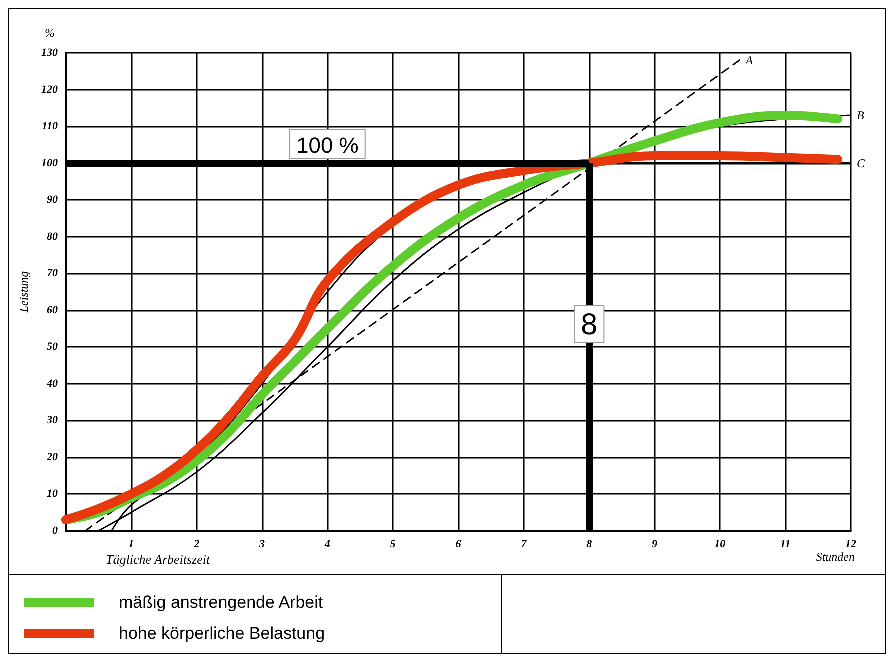  I want to click on x-tick-label: 7, so click(524, 544).